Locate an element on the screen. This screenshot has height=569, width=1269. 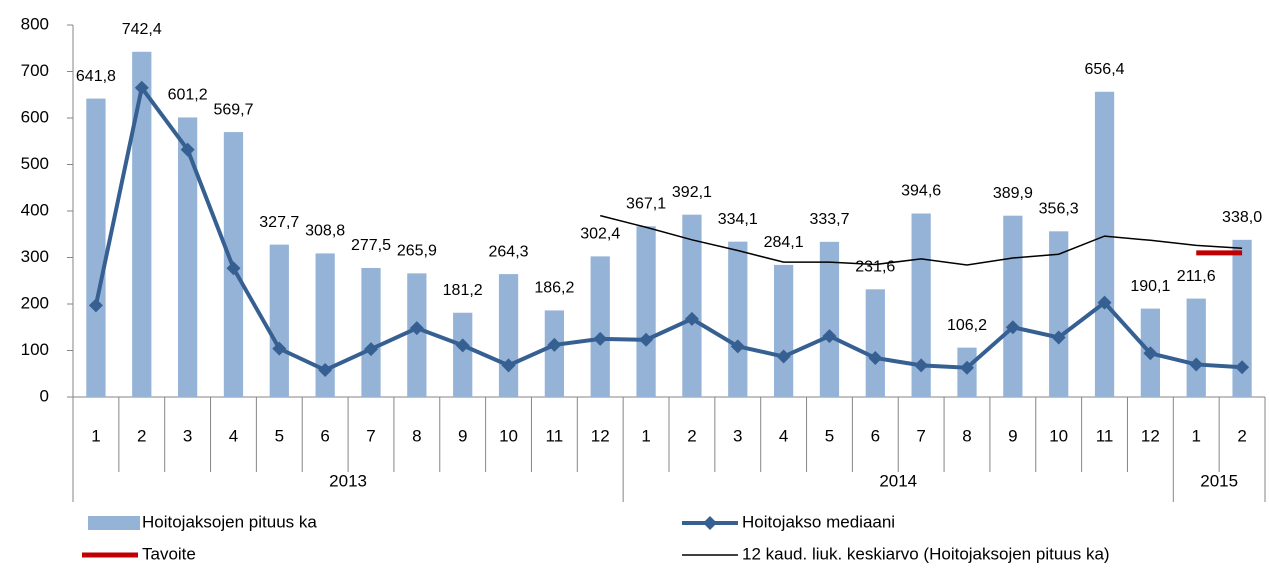
y-tick-label: 400 is located at coordinates (35, 209).